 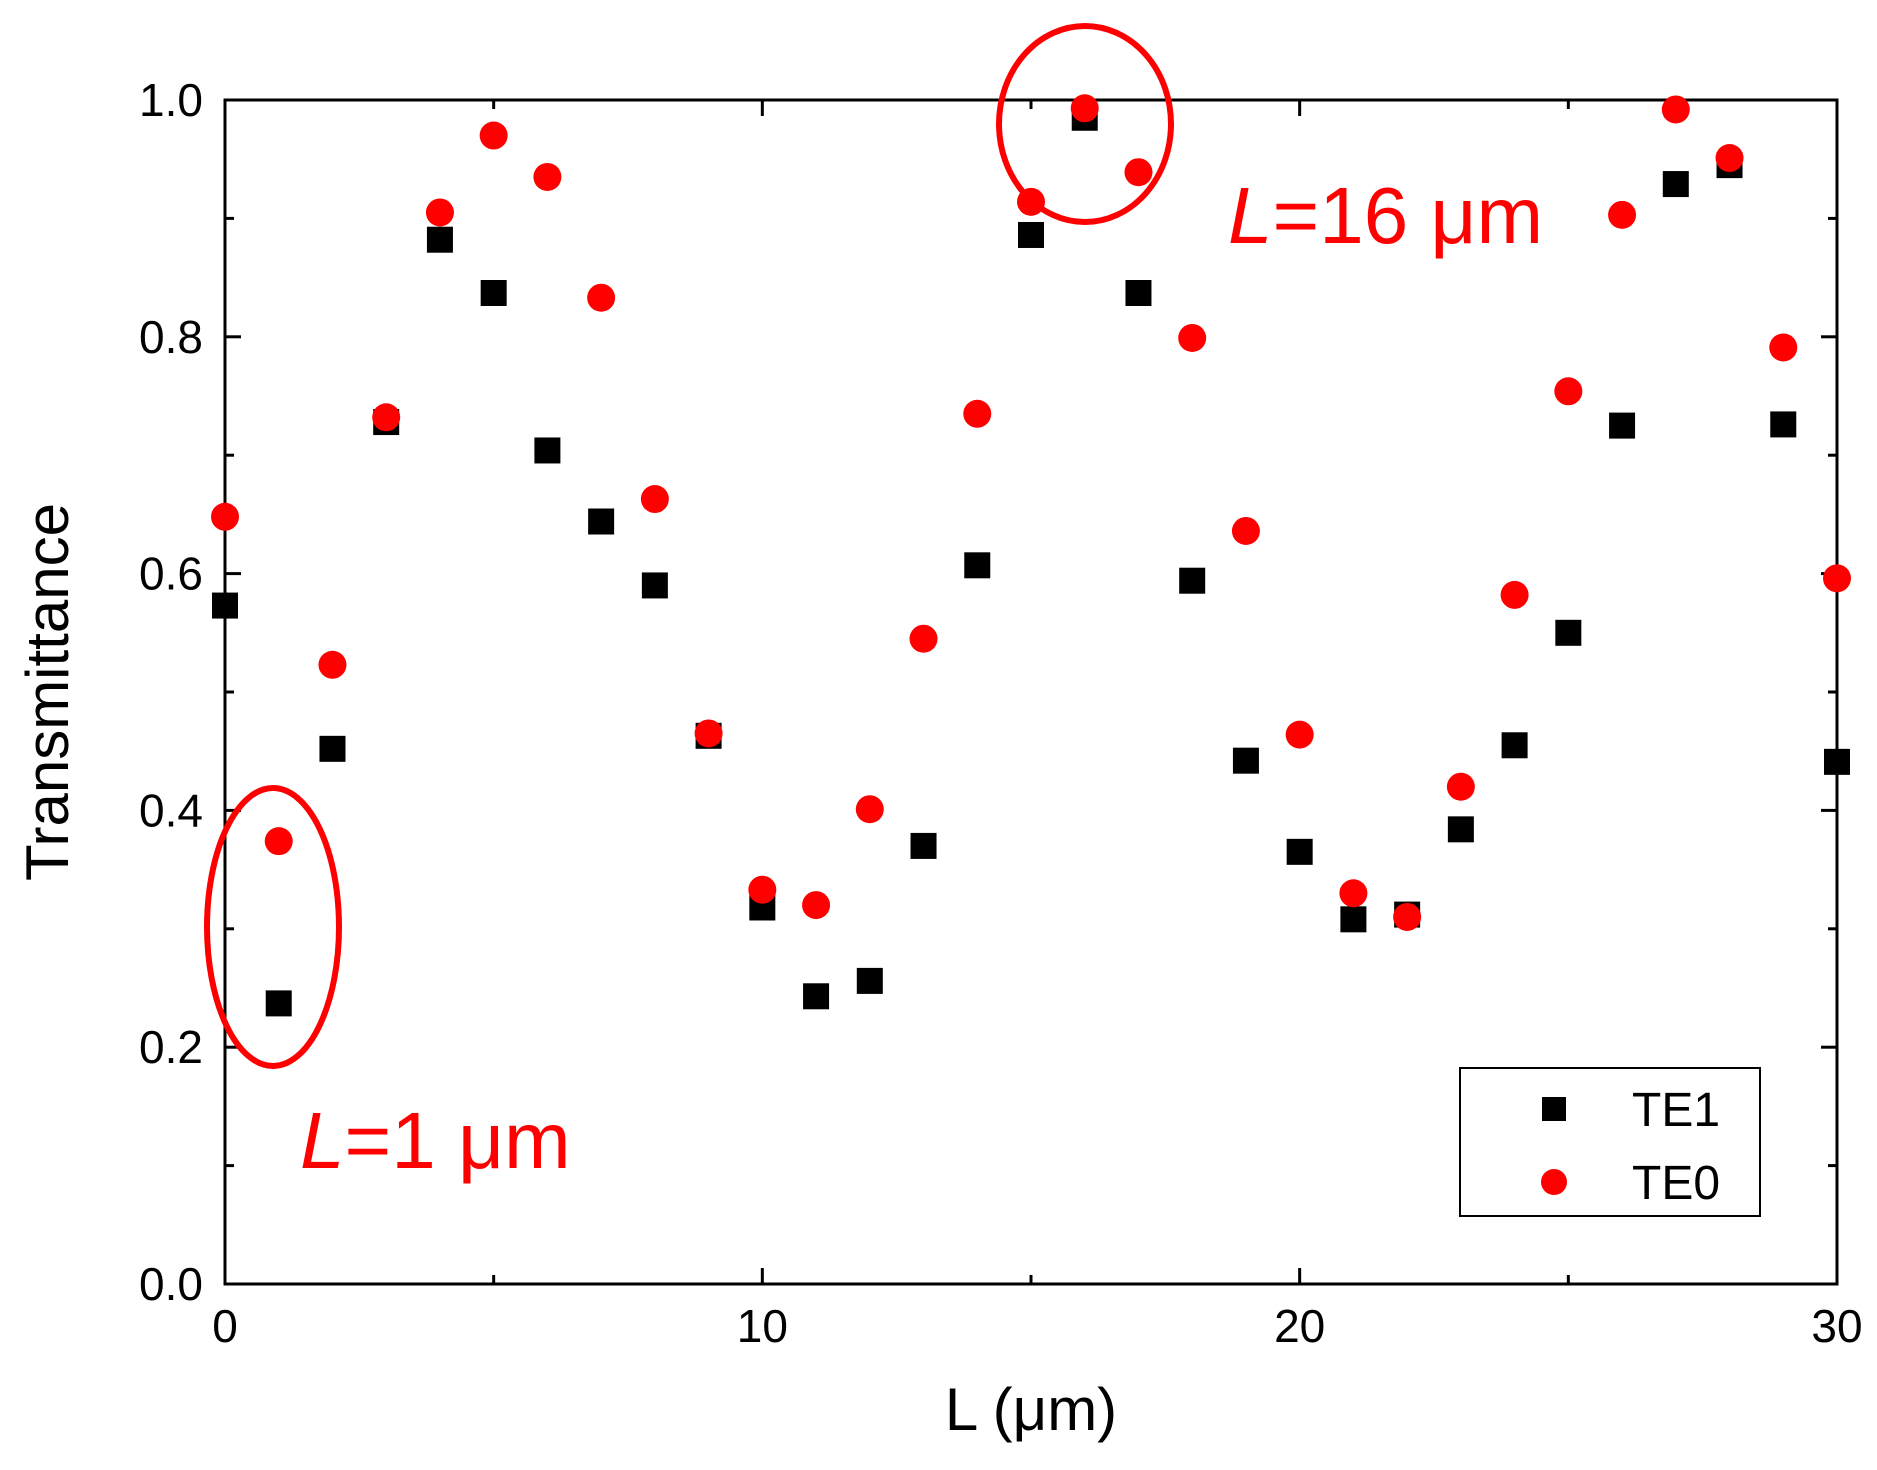 I want to click on legend: TE1 TE0, so click(x=1610, y=1142).